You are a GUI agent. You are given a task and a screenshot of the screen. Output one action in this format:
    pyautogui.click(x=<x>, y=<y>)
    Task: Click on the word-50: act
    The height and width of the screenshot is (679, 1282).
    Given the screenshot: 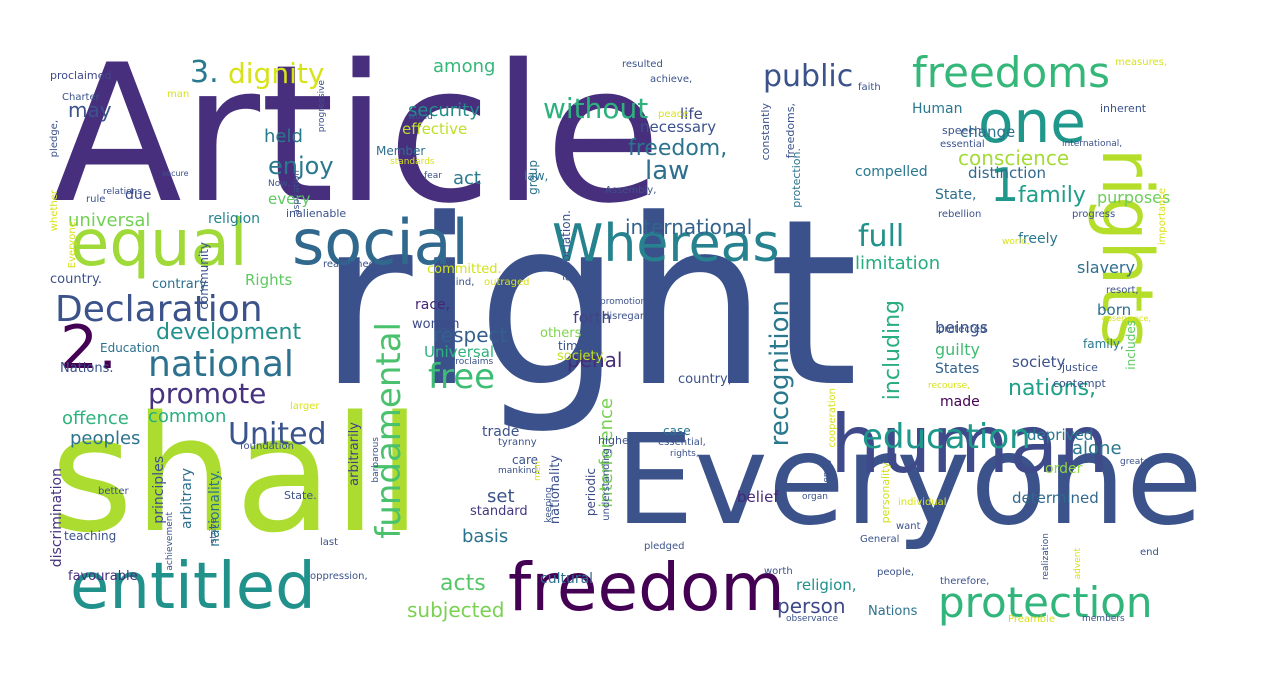 What is the action you would take?
    pyautogui.click(x=467, y=178)
    